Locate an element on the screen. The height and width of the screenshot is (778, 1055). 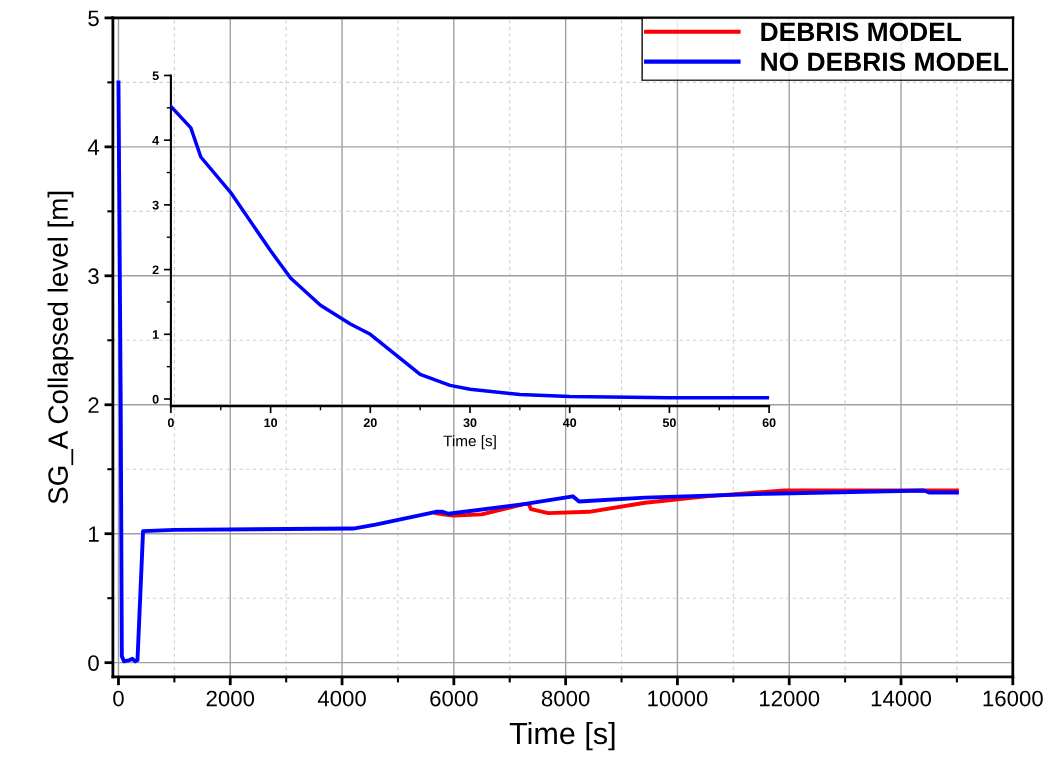
legend-label: NO DEBRIS MODEL is located at coordinates (885, 62).